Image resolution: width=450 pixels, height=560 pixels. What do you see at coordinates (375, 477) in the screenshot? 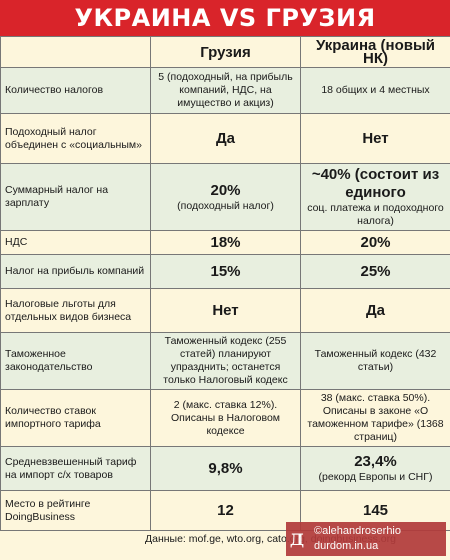
I see `cell-ukraine-note: (рекорд Европы и СНГ)` at bounding box center [375, 477].